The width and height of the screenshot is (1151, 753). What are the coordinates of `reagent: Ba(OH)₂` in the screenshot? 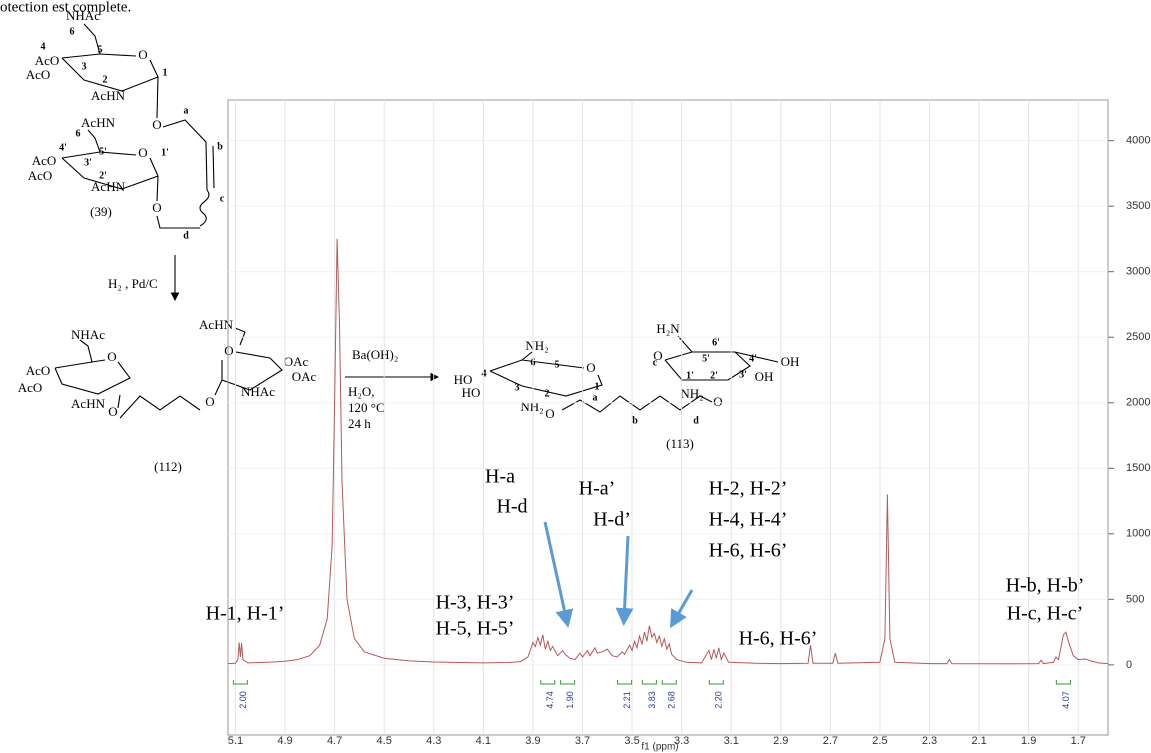 It's located at (375, 354).